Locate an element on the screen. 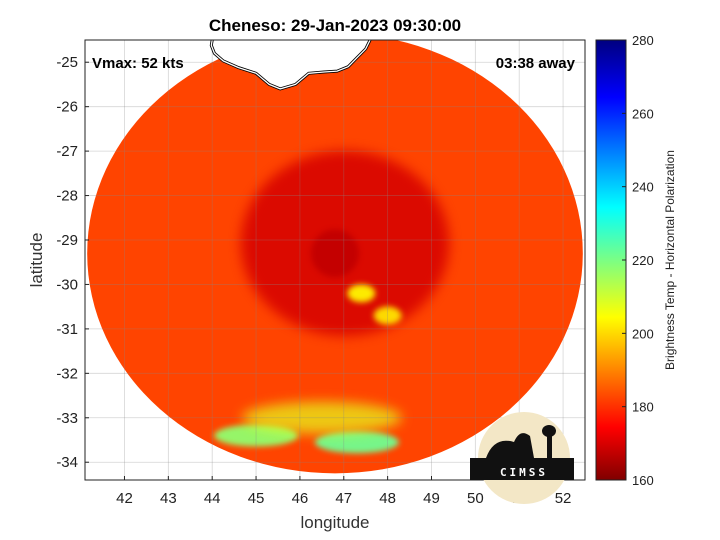 This screenshot has height=540, width=720. coastline is located at coordinates (290, 65).